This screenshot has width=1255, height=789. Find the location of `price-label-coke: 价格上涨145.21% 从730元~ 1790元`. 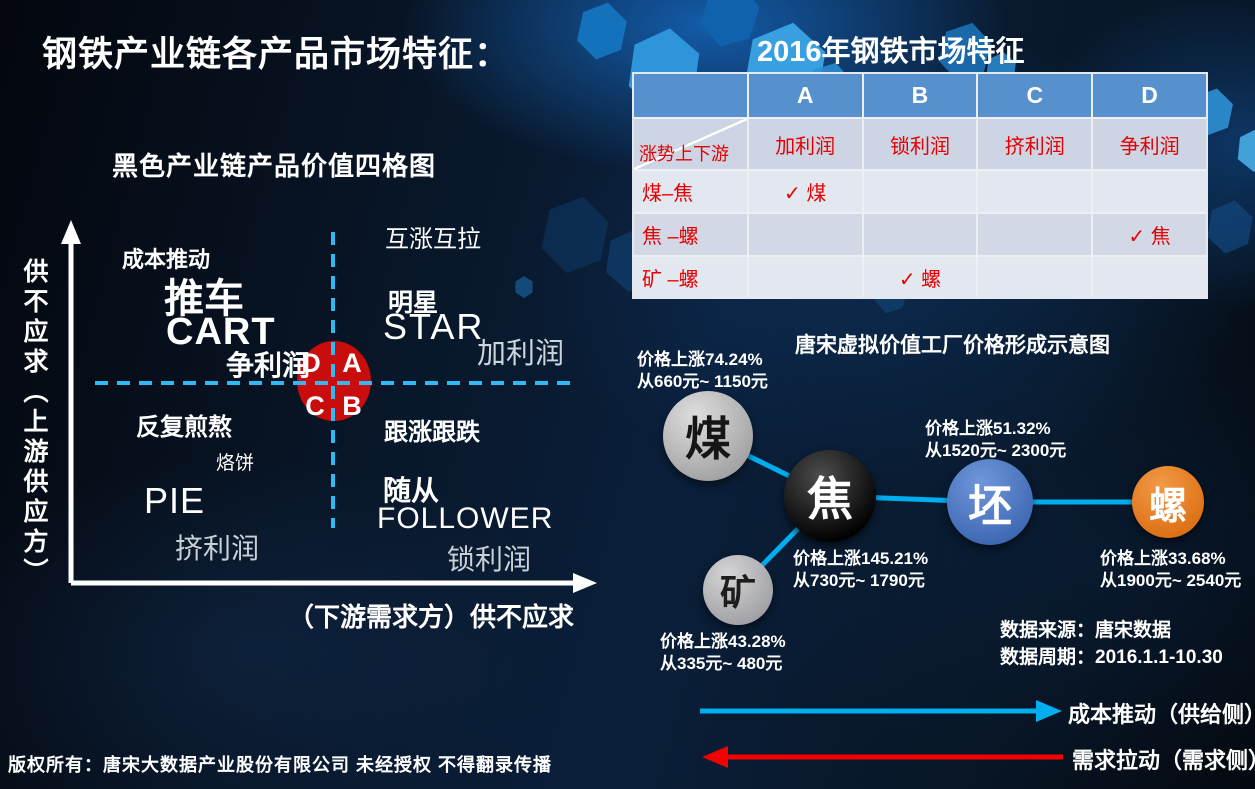

price-label-coke: 价格上涨145.21% 从730元~ 1790元 is located at coordinates (860, 570).